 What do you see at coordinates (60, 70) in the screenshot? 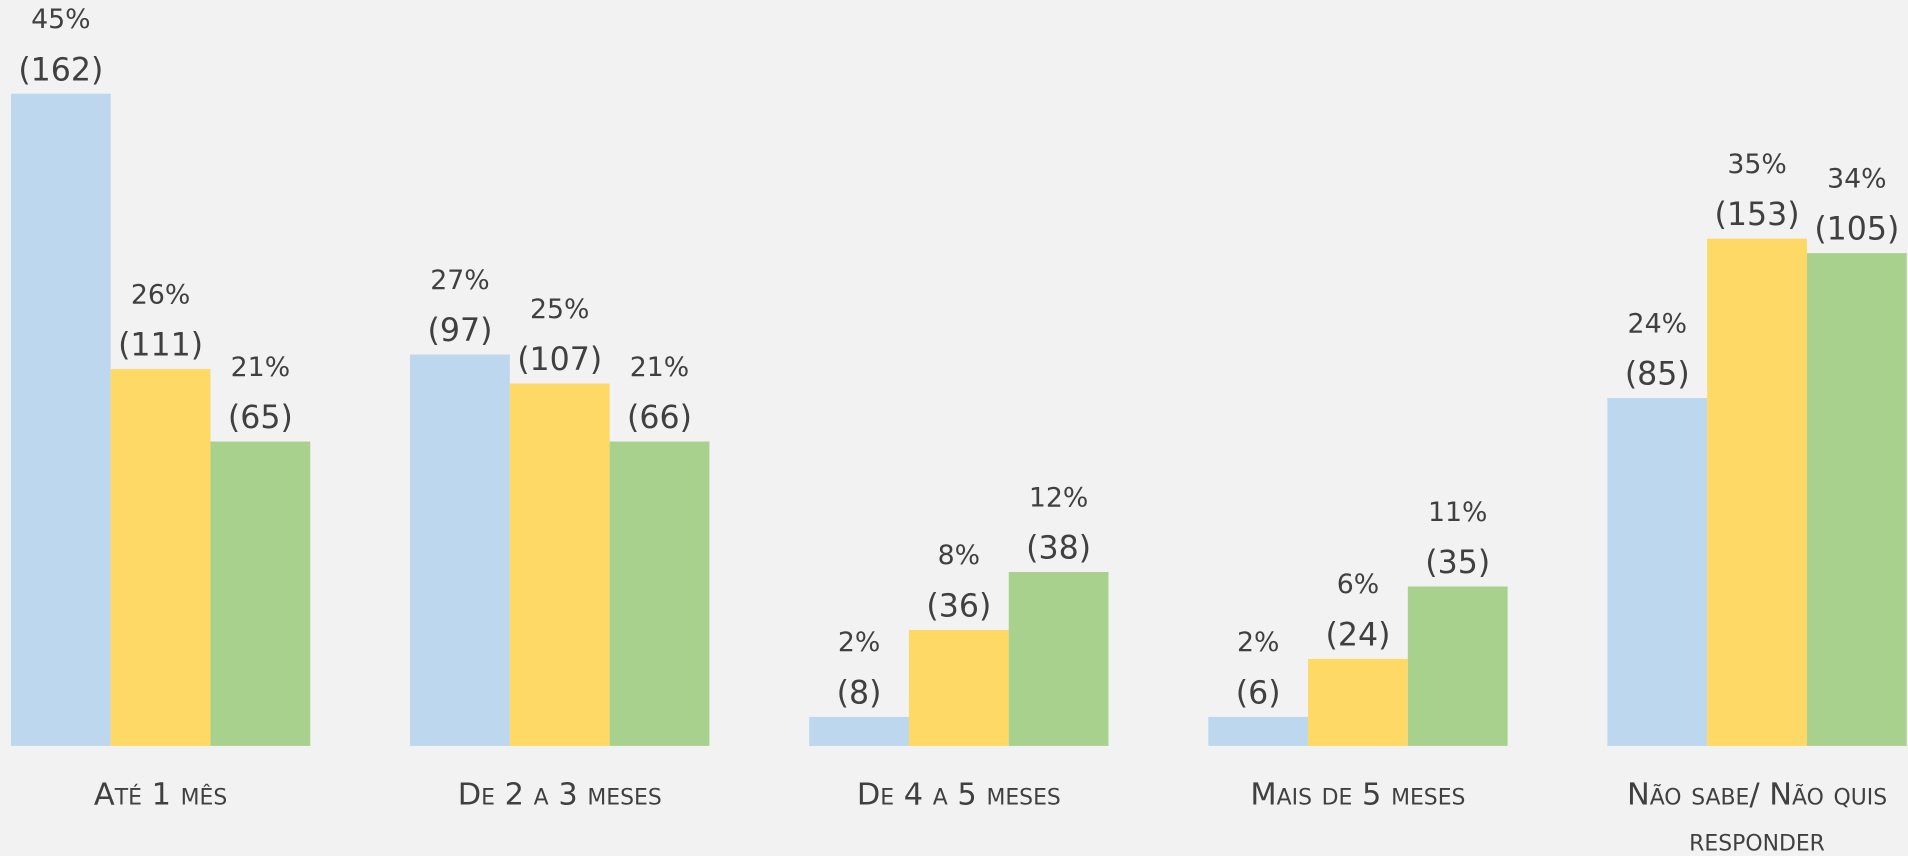
I see `count-label: (162)` at bounding box center [60, 70].